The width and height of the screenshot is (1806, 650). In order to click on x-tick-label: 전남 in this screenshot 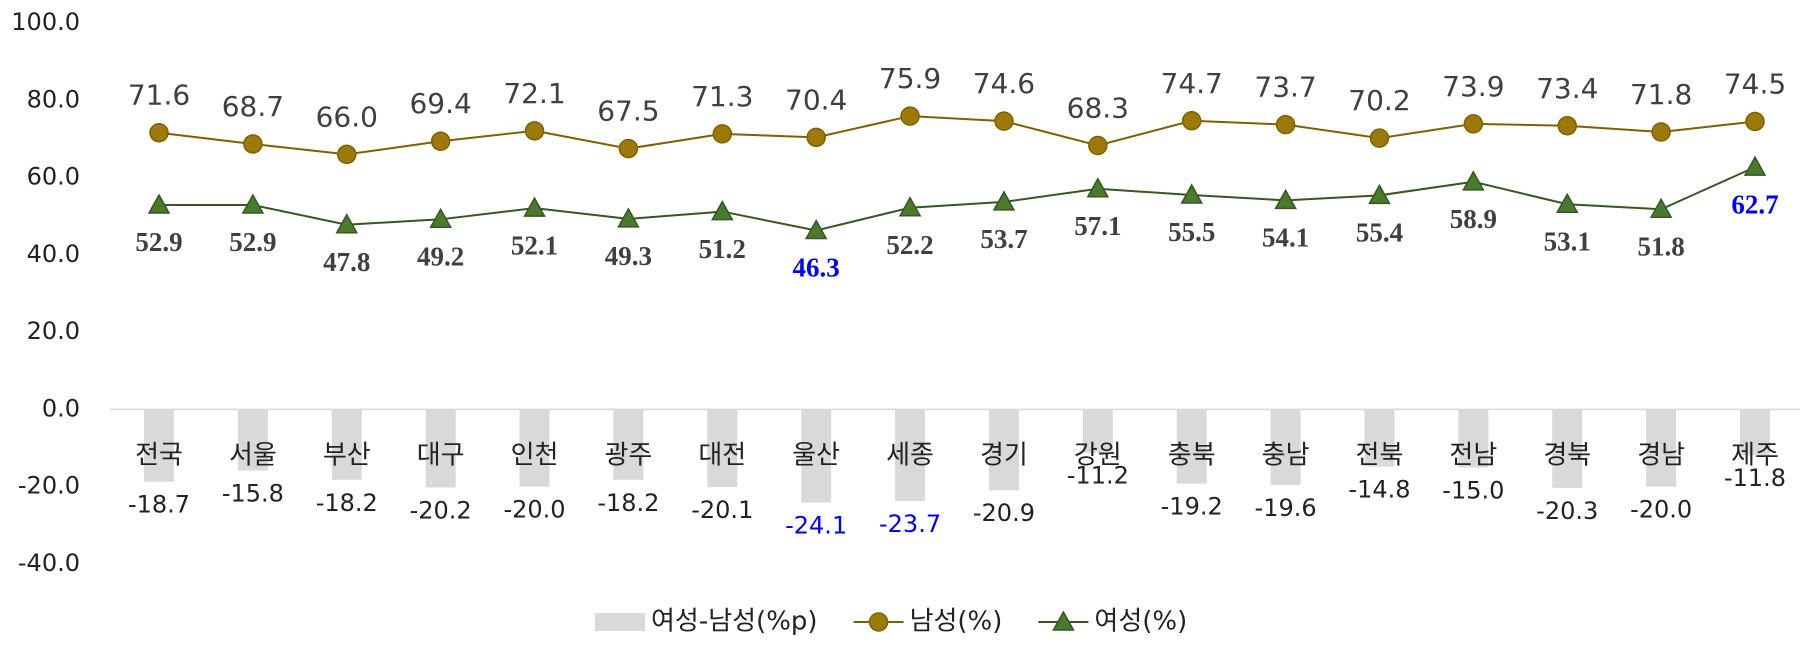, I will do `click(1473, 456)`.